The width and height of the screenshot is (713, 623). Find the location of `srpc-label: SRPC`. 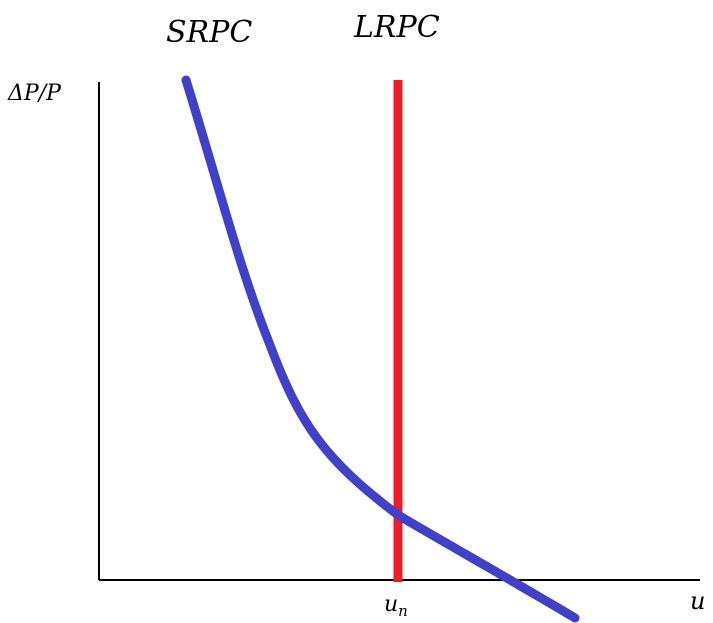

srpc-label: SRPC is located at coordinates (209, 32).